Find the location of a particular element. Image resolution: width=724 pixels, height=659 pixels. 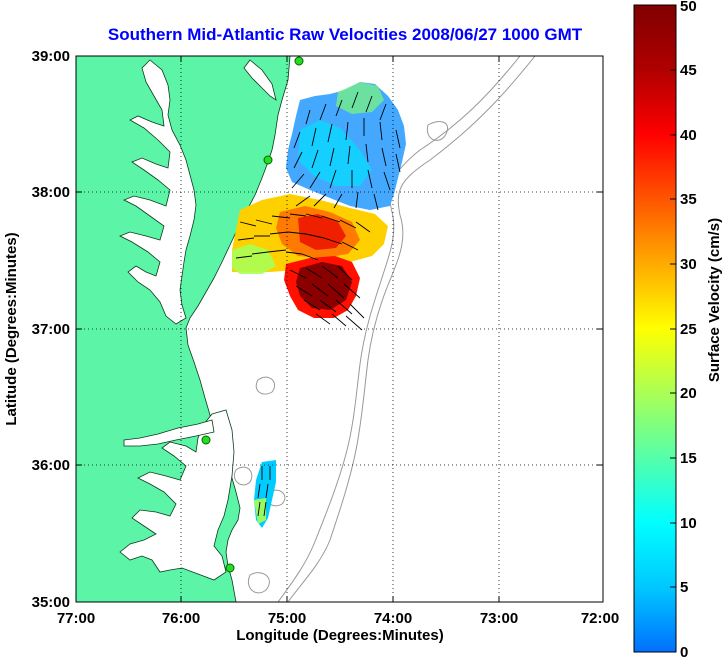

colorbar-ticks is located at coordinates (673, 328).